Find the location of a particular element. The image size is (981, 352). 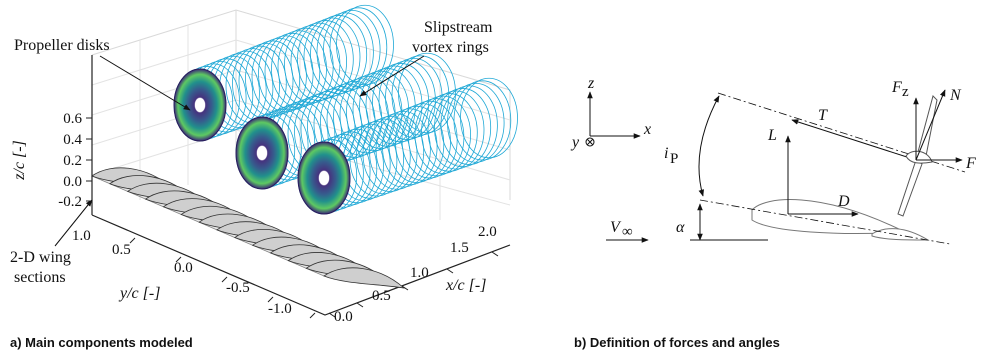

x-tick-2.0: 2.0 is located at coordinates (487, 232).